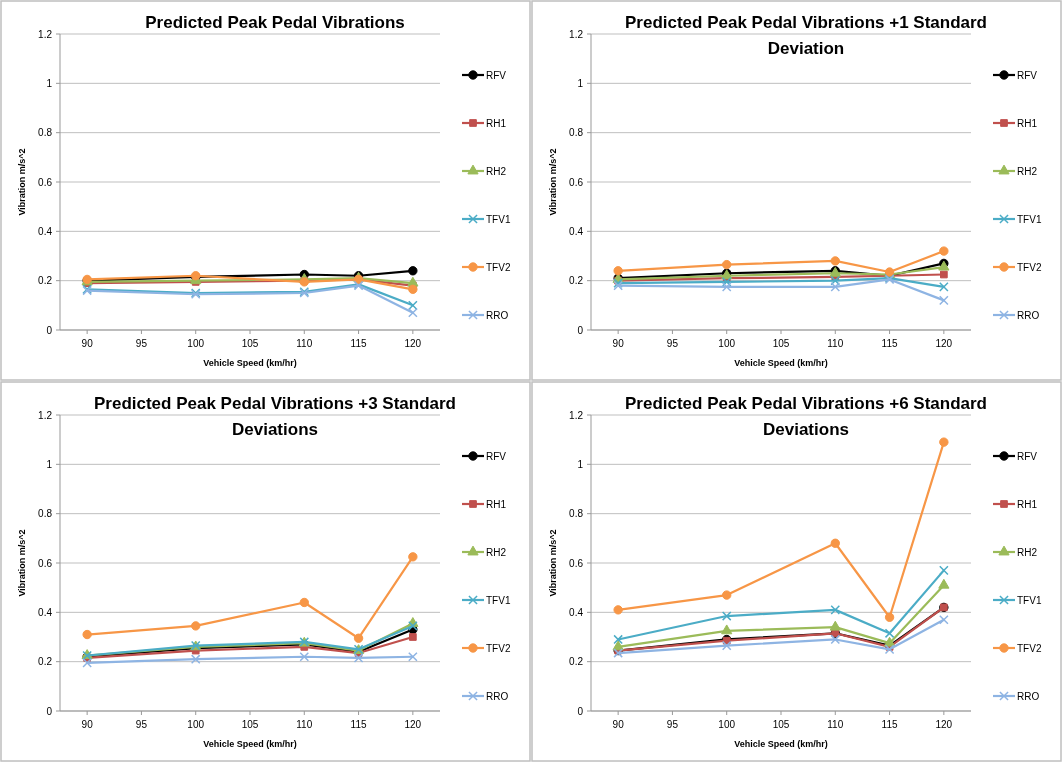 The width and height of the screenshot is (1062, 763). Describe the element at coordinates (806, 416) in the screenshot. I see `chart-title: Predicted Peak Pedal Vibrations +6 Standard Deviations` at that location.